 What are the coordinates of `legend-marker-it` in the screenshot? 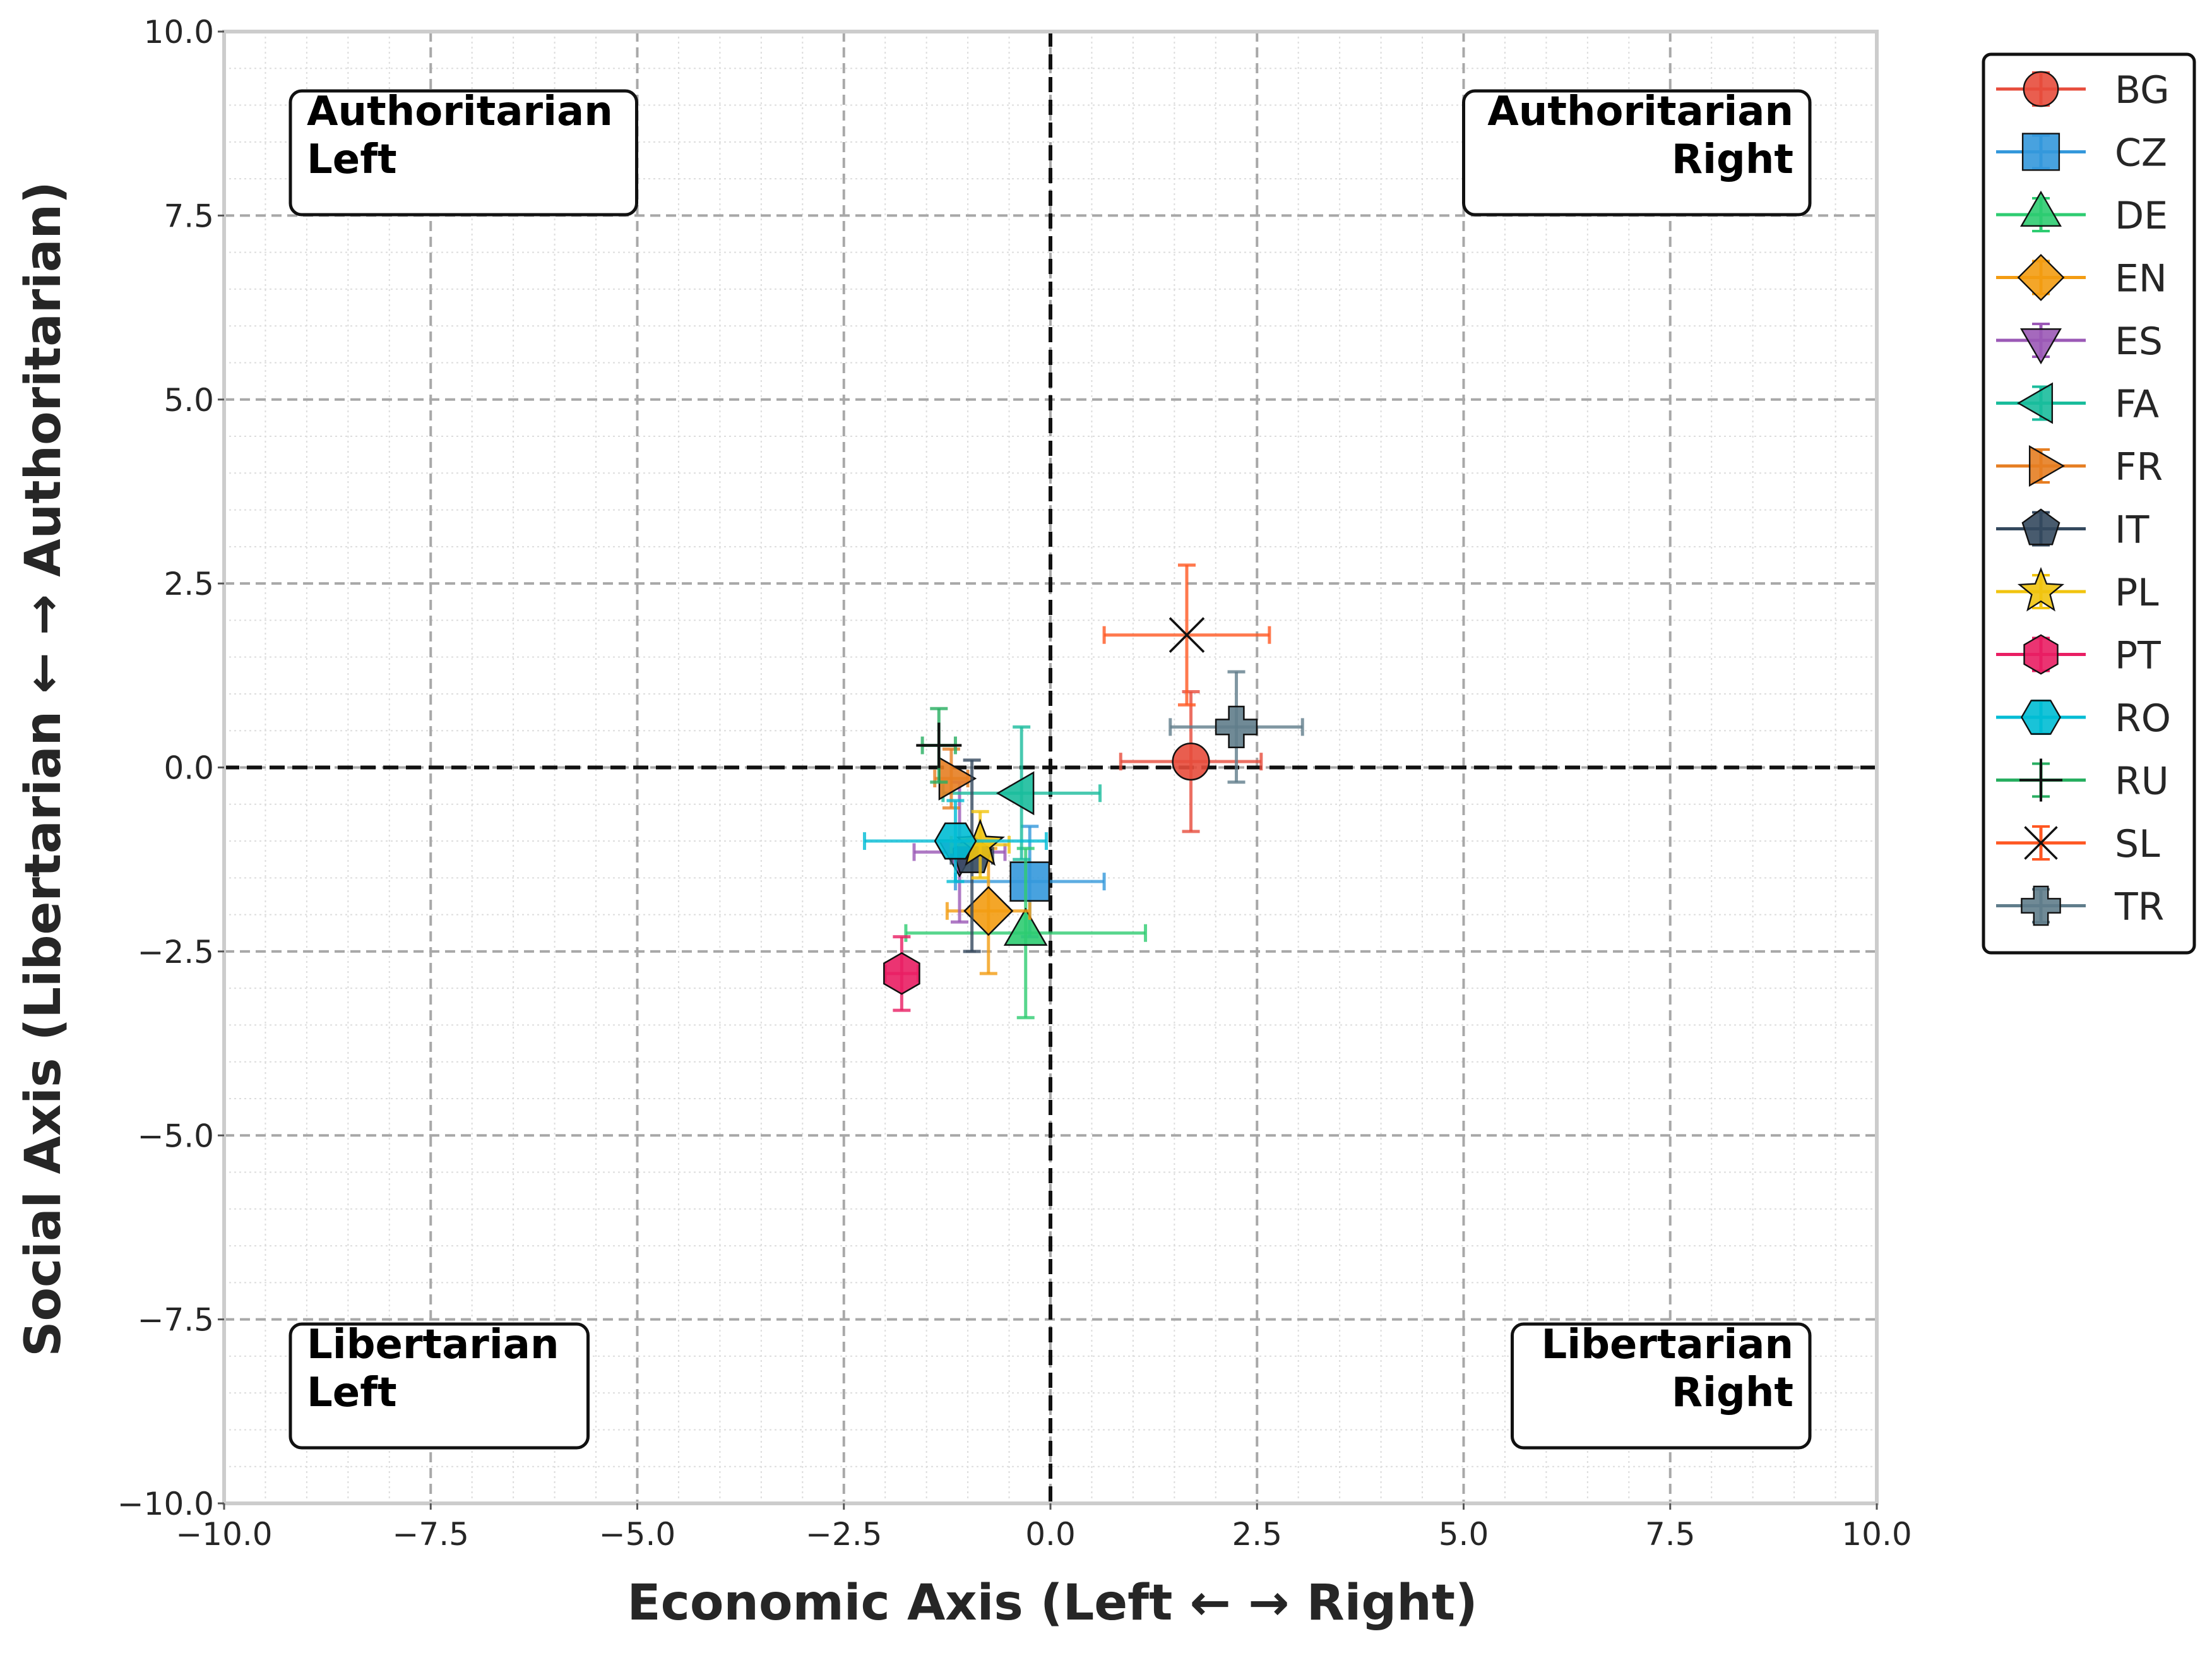 It's located at (2040, 527).